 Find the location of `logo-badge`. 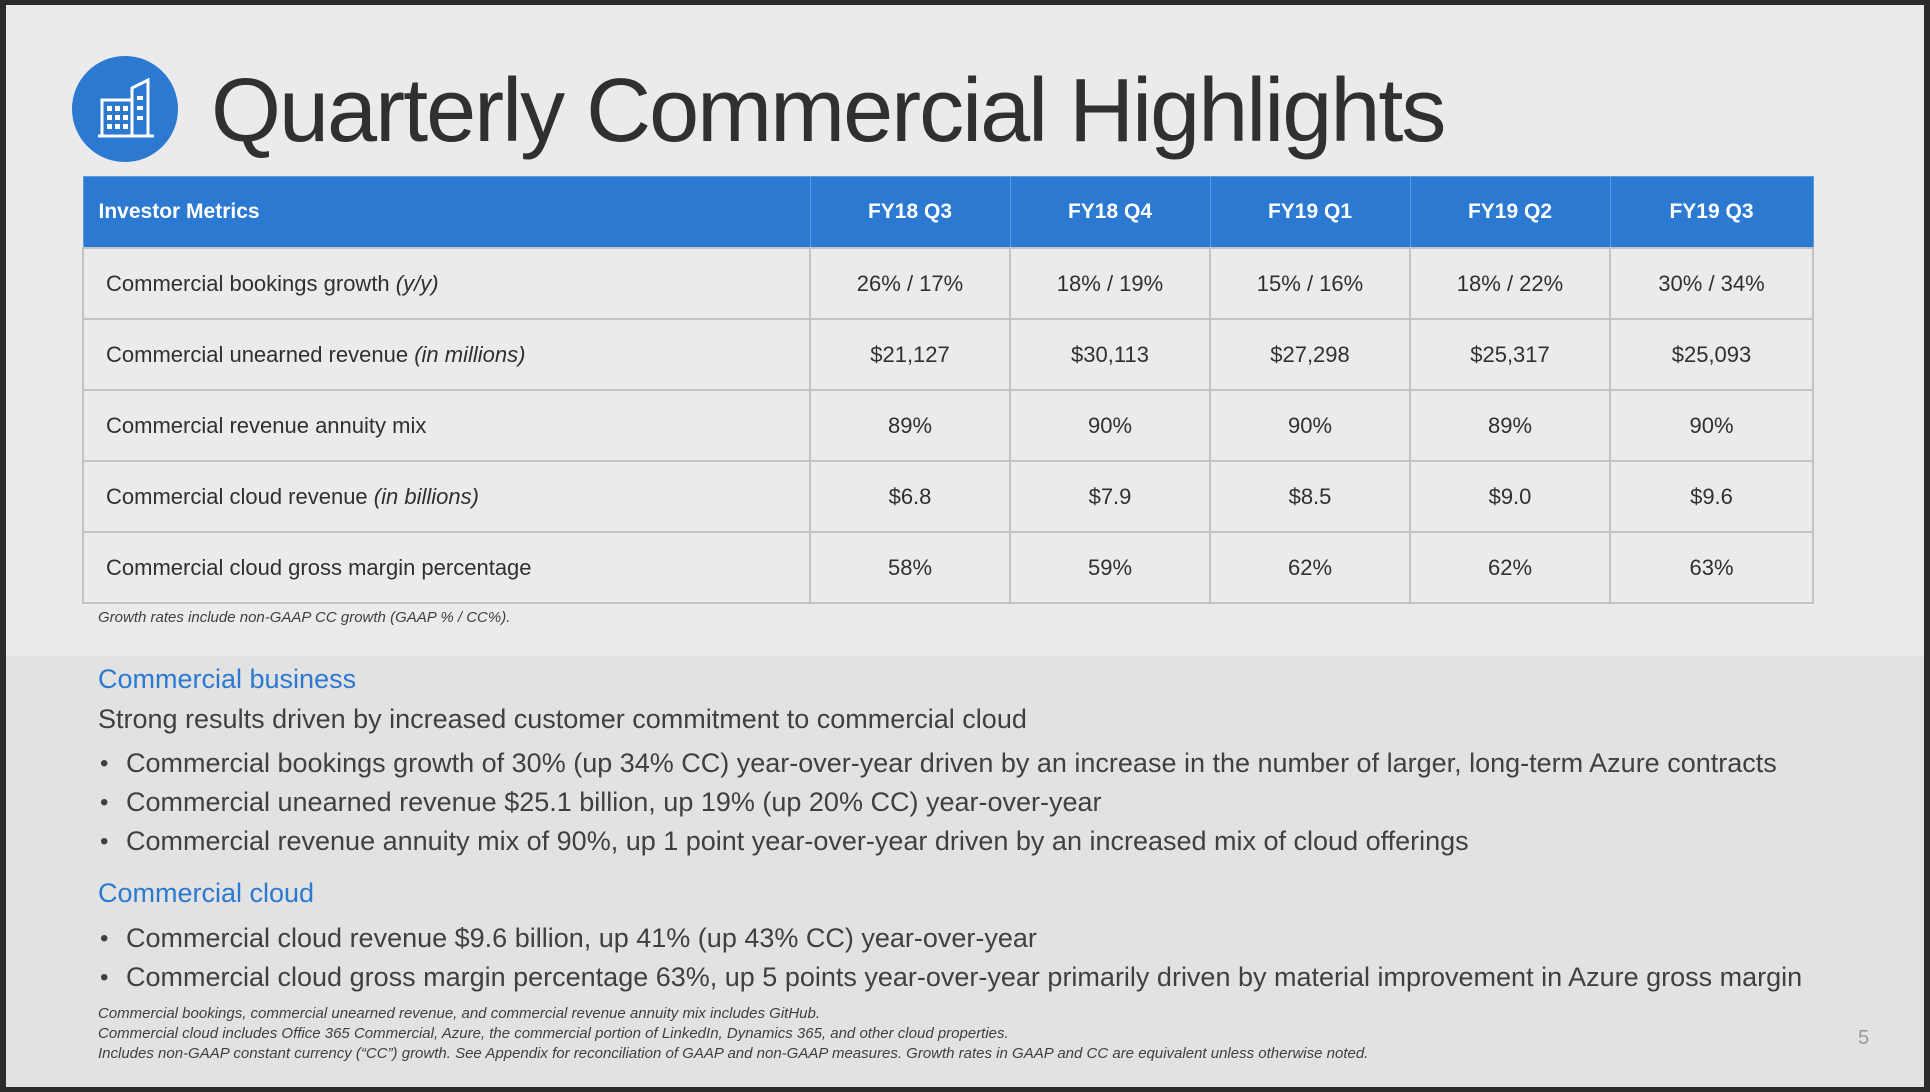

logo-badge is located at coordinates (125, 109).